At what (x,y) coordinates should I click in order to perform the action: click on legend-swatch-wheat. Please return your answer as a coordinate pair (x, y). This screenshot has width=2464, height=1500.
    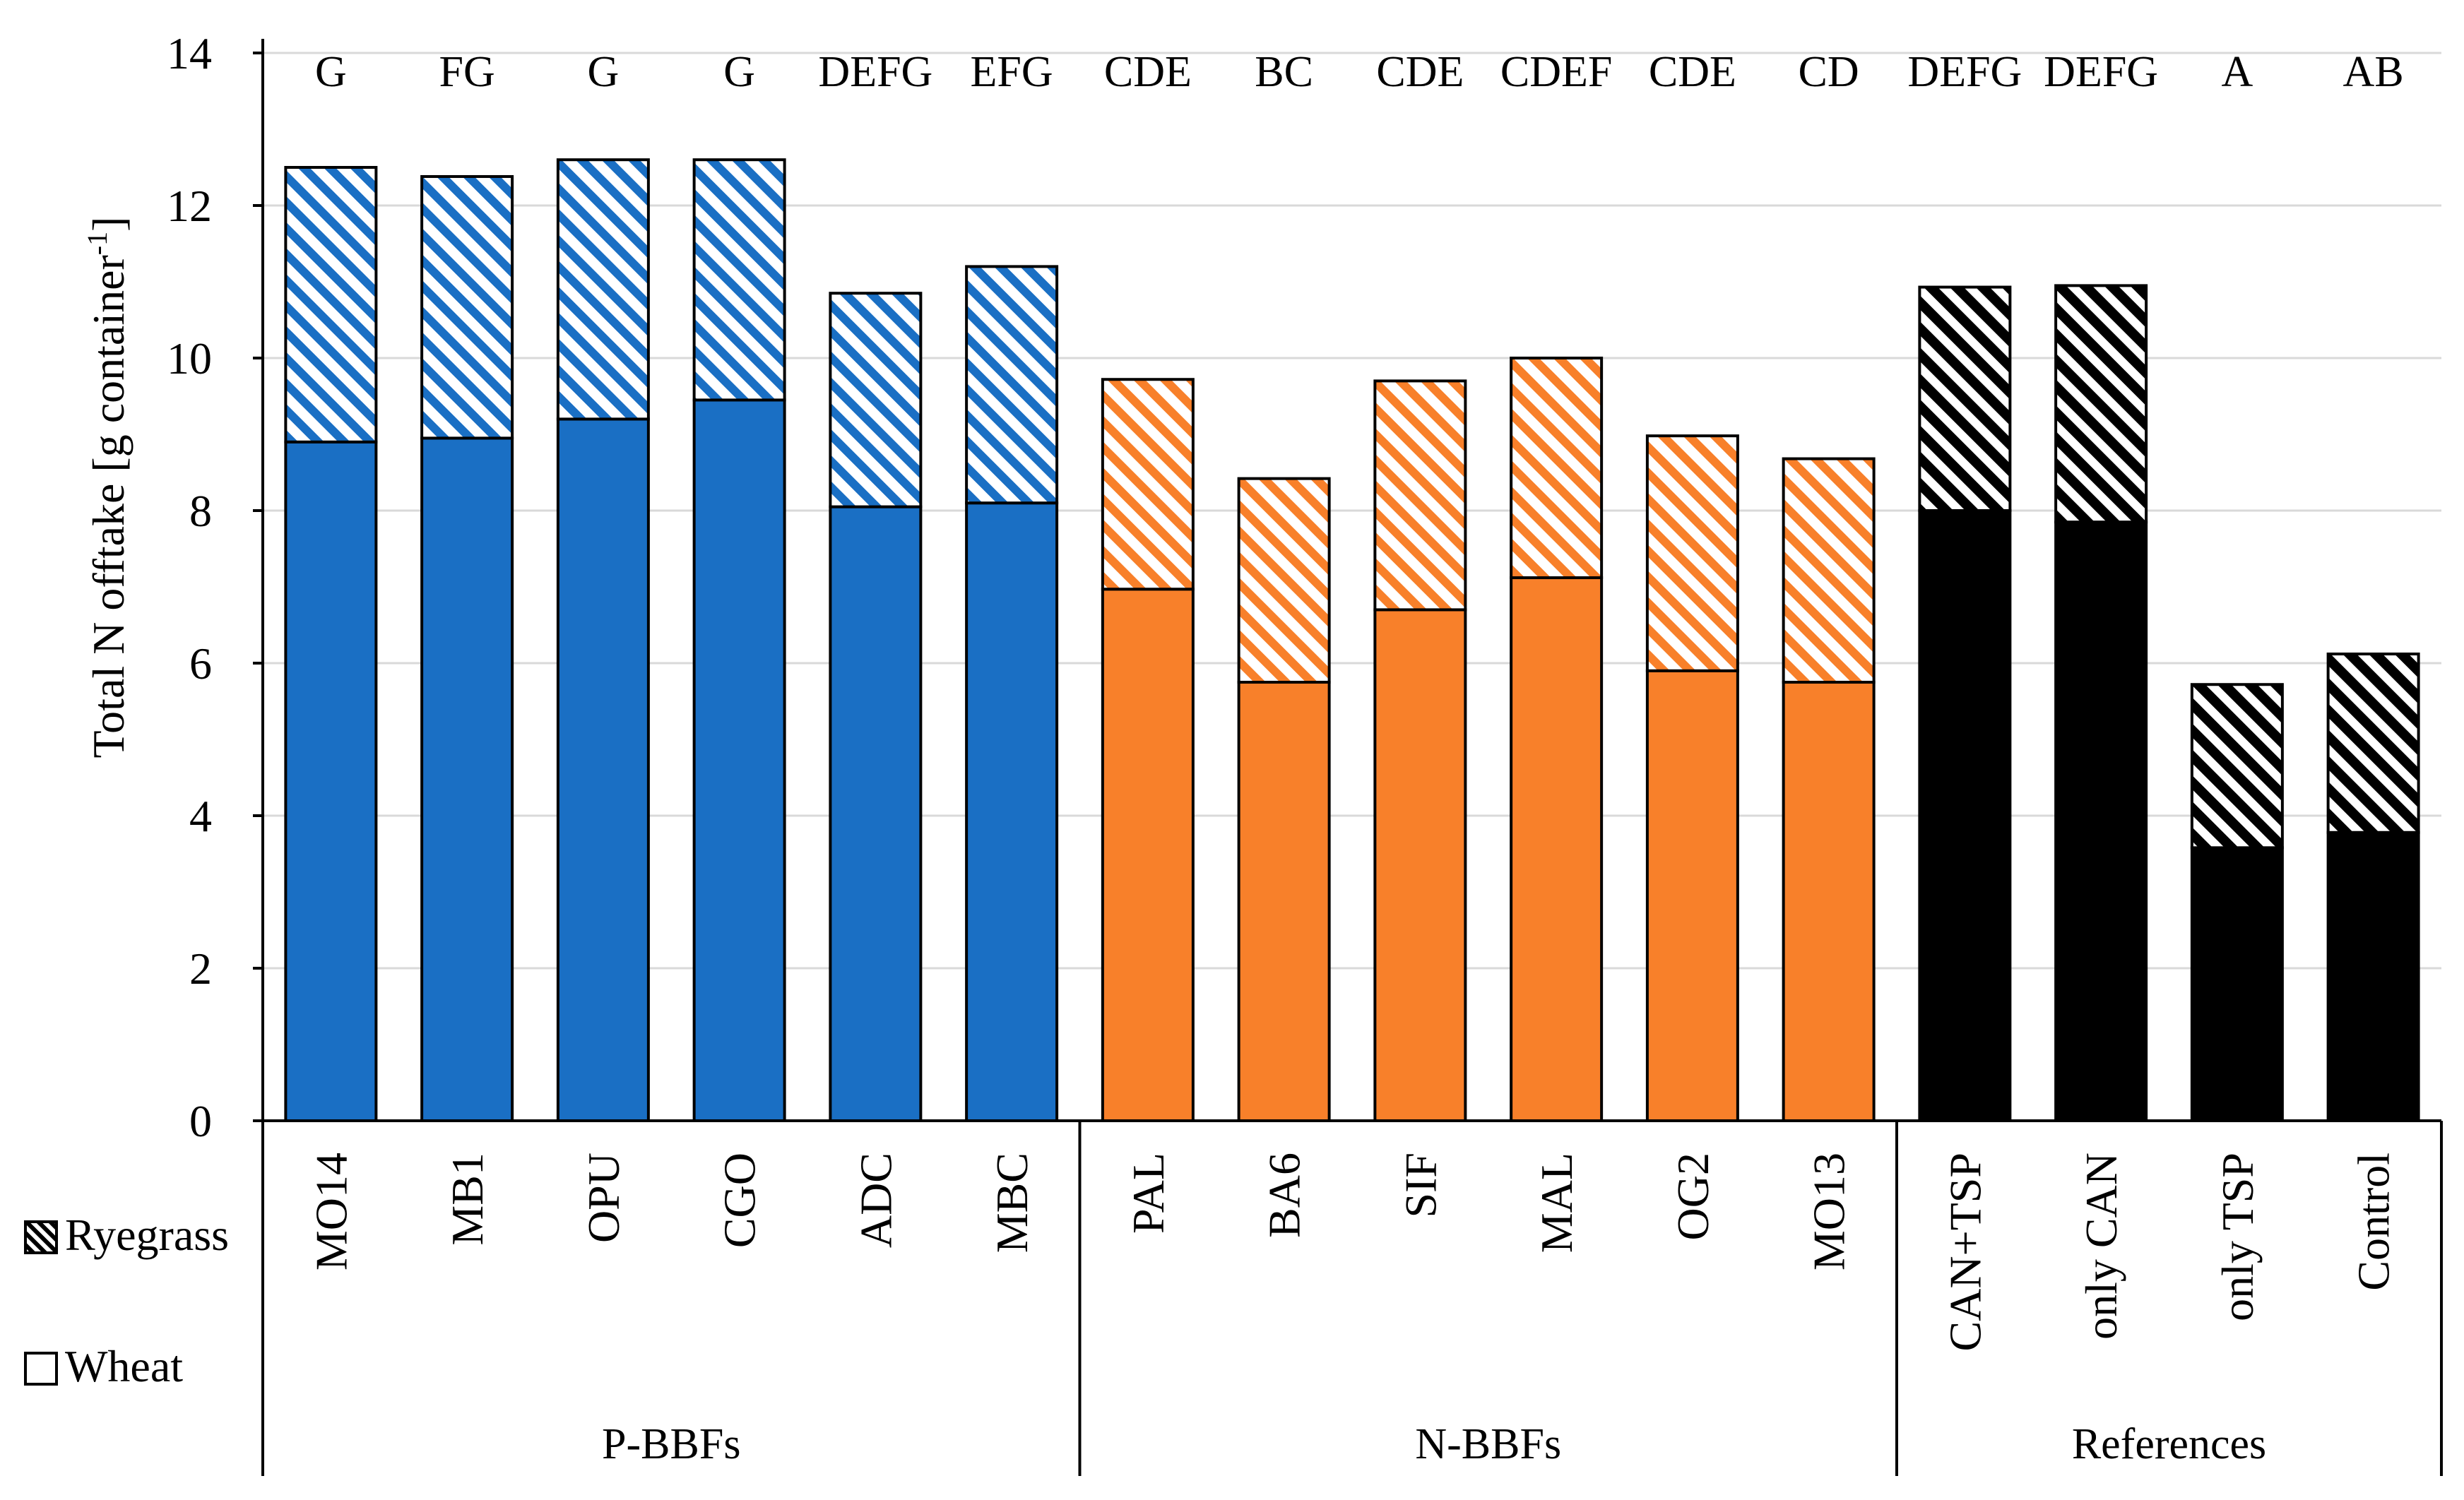
    Looking at the image, I should click on (41, 1369).